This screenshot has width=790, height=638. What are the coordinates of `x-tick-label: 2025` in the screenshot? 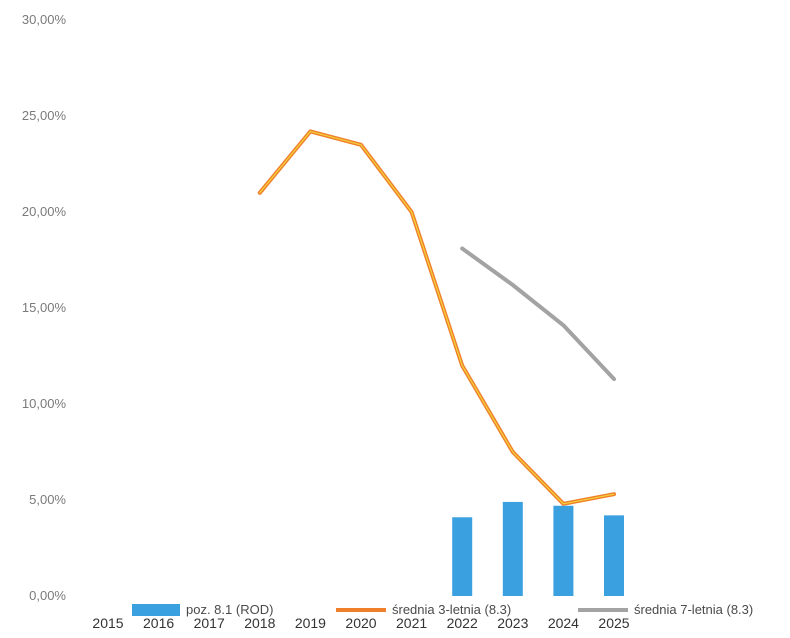 It's located at (613, 623).